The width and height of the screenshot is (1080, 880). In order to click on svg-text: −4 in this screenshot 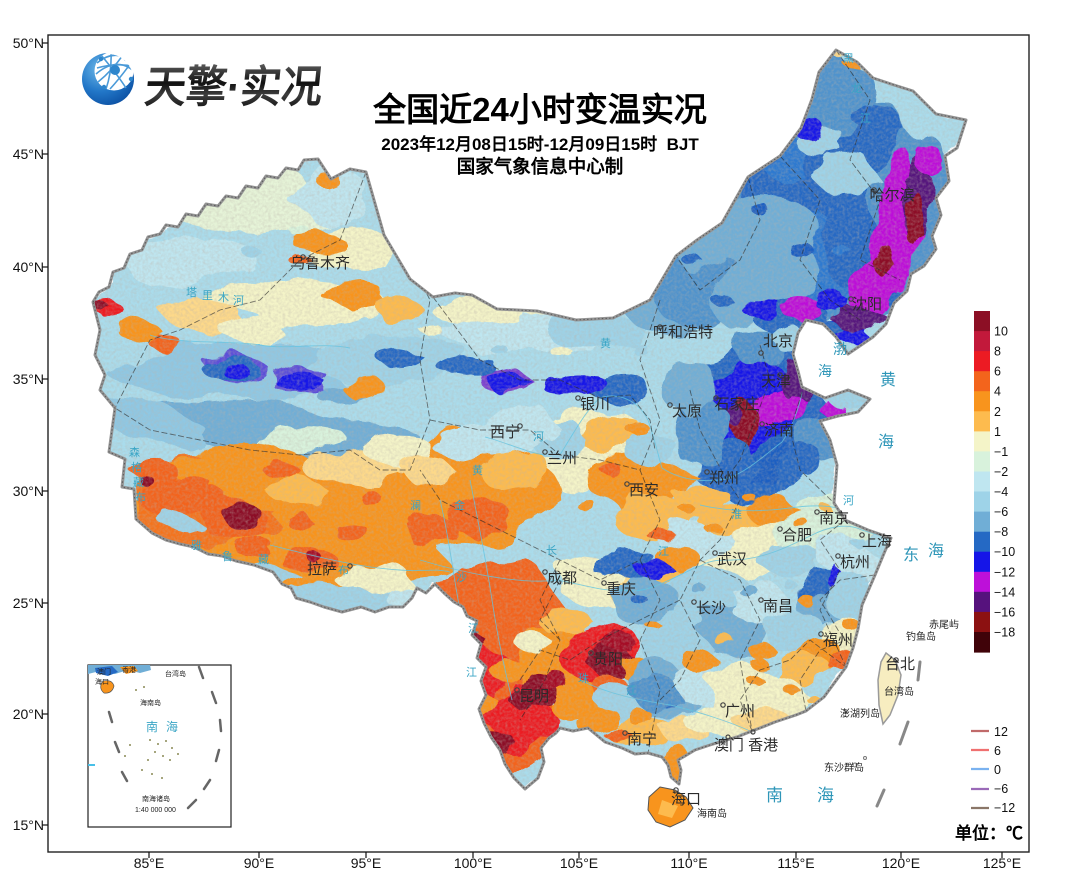, I will do `click(1001, 492)`.